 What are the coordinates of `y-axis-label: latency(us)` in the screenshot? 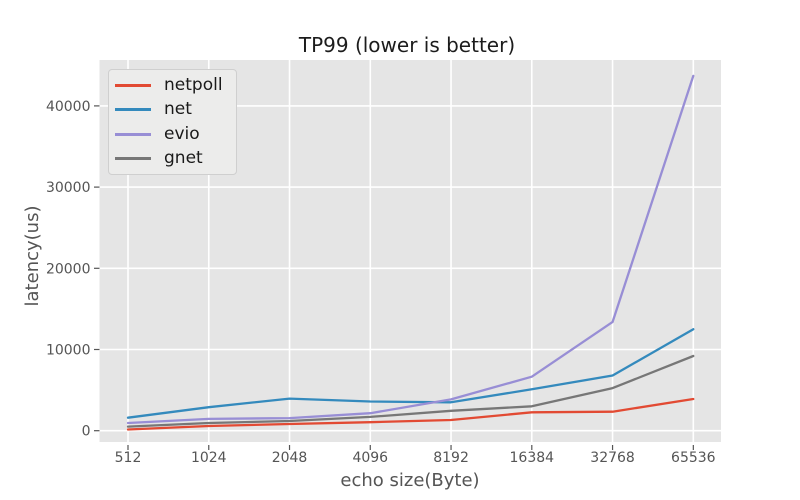 It's located at (32, 256).